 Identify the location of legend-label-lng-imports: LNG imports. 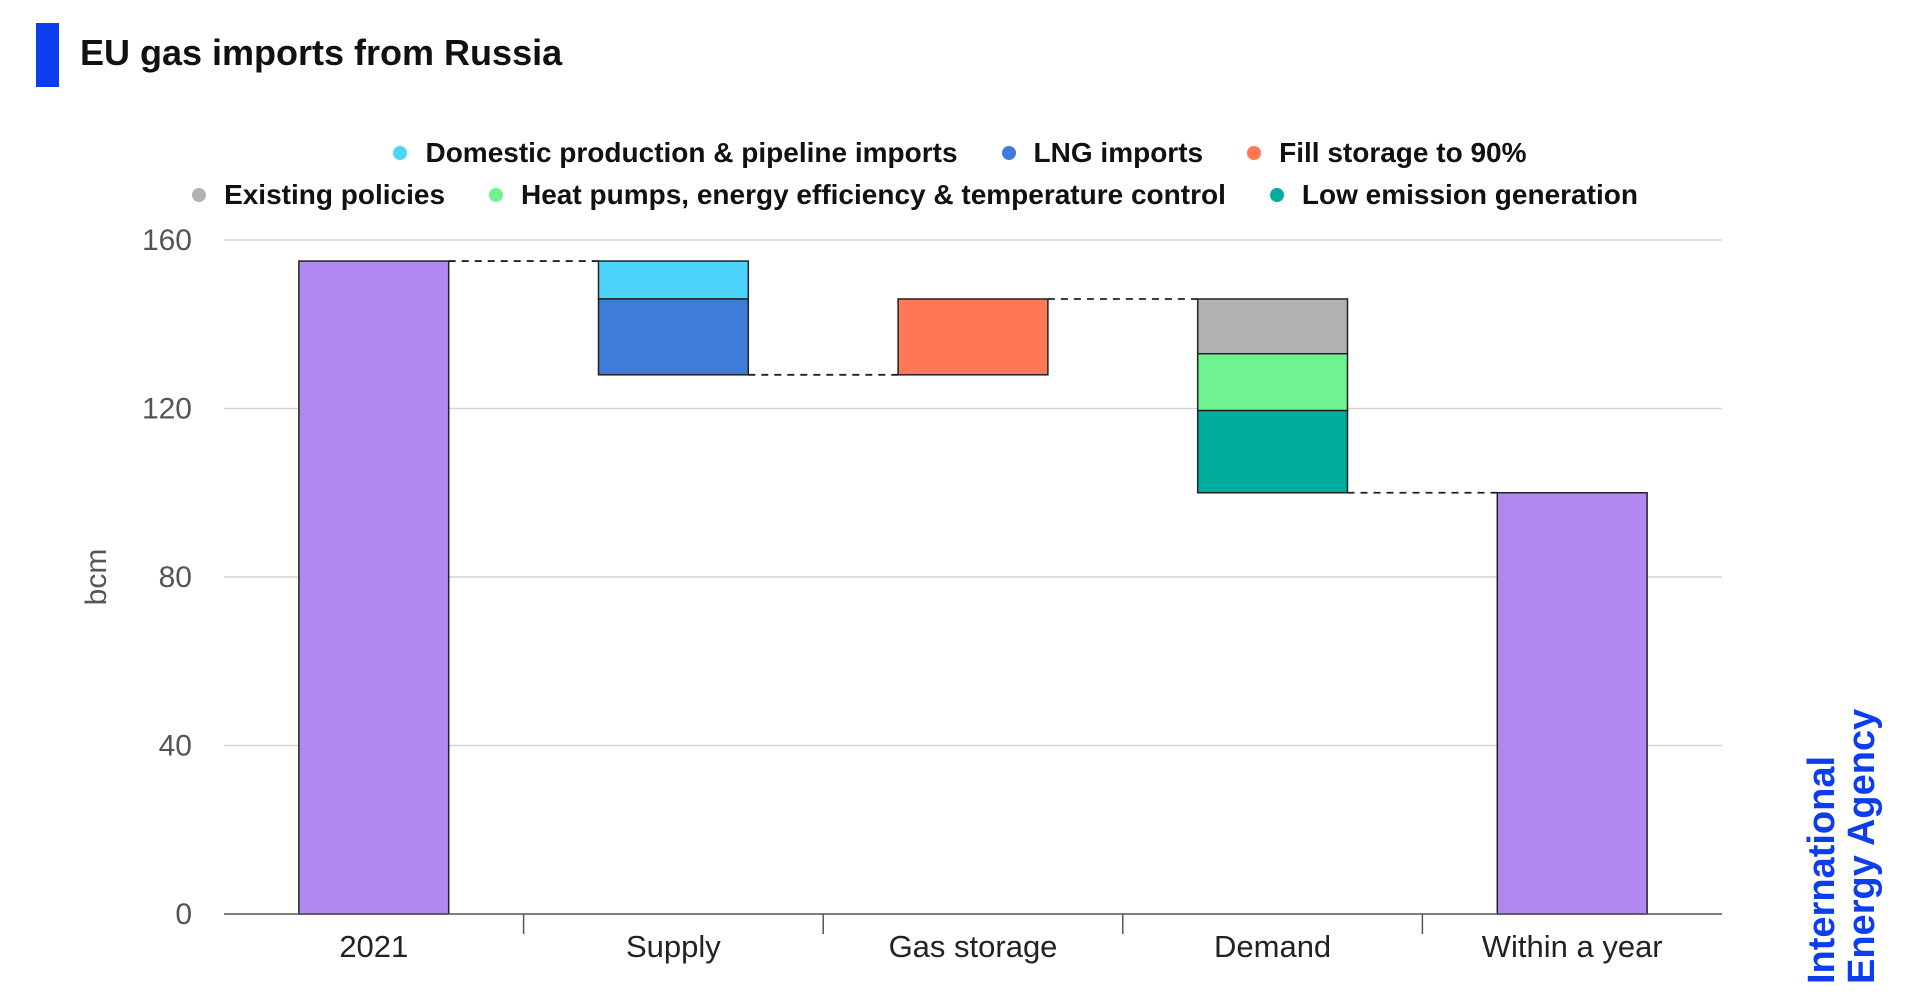
(1118, 152).